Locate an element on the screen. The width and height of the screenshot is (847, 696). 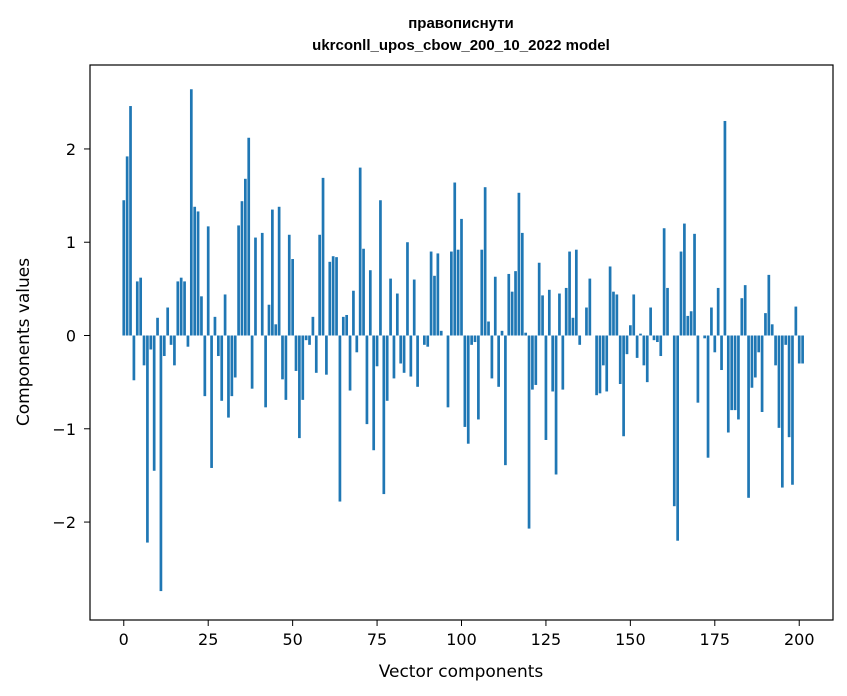
chart-title: правописнути is located at coordinates (461, 23).